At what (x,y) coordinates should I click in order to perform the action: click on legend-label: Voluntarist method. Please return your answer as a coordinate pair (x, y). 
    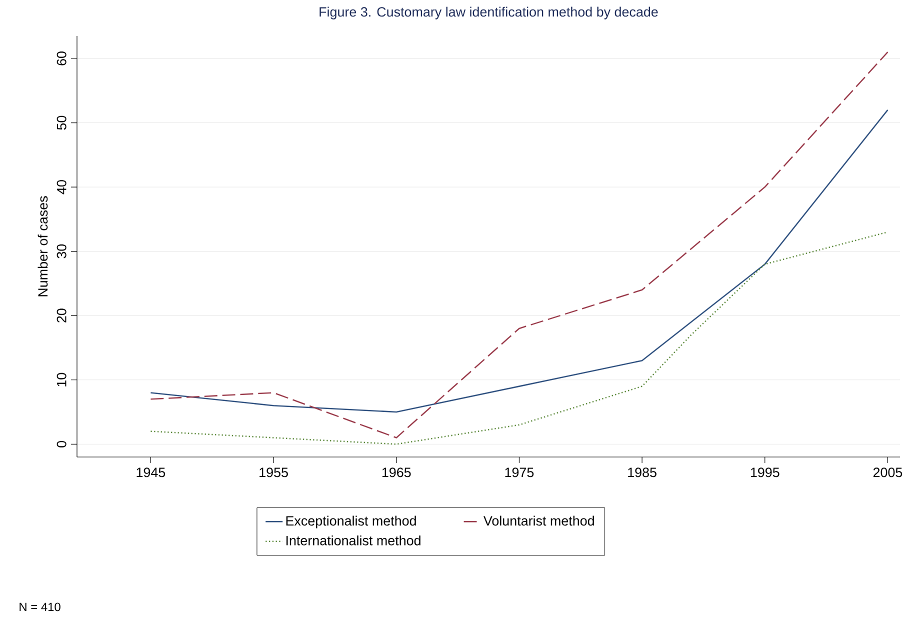
    Looking at the image, I should click on (539, 521).